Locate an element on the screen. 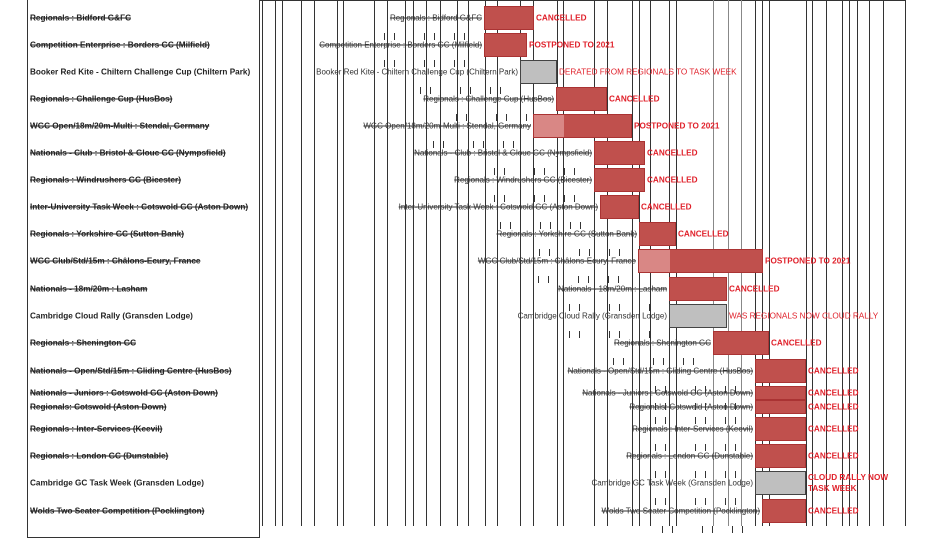  event-list-item: WGC Club/Std/15m : Châlons-Ecury, France is located at coordinates (115, 261).